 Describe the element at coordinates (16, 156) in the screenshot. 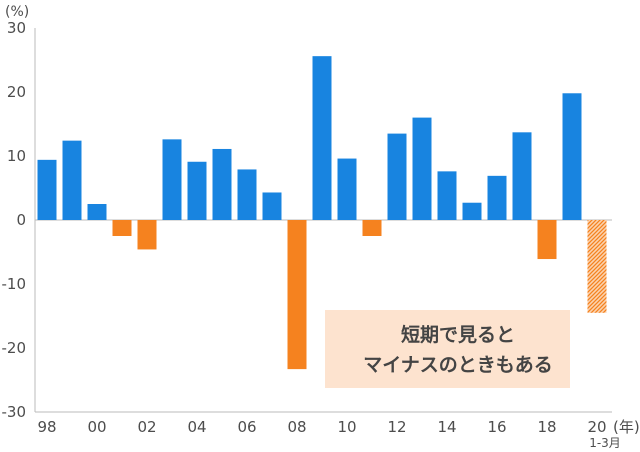

I see `y-tick-label: 10` at that location.